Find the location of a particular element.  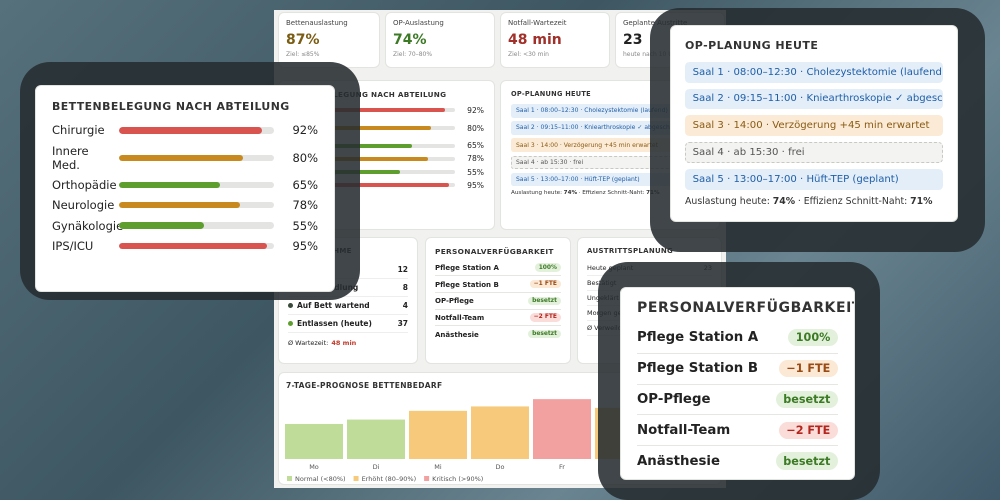

staff-row: Pflege Station B −1 FTE is located at coordinates (737, 369).